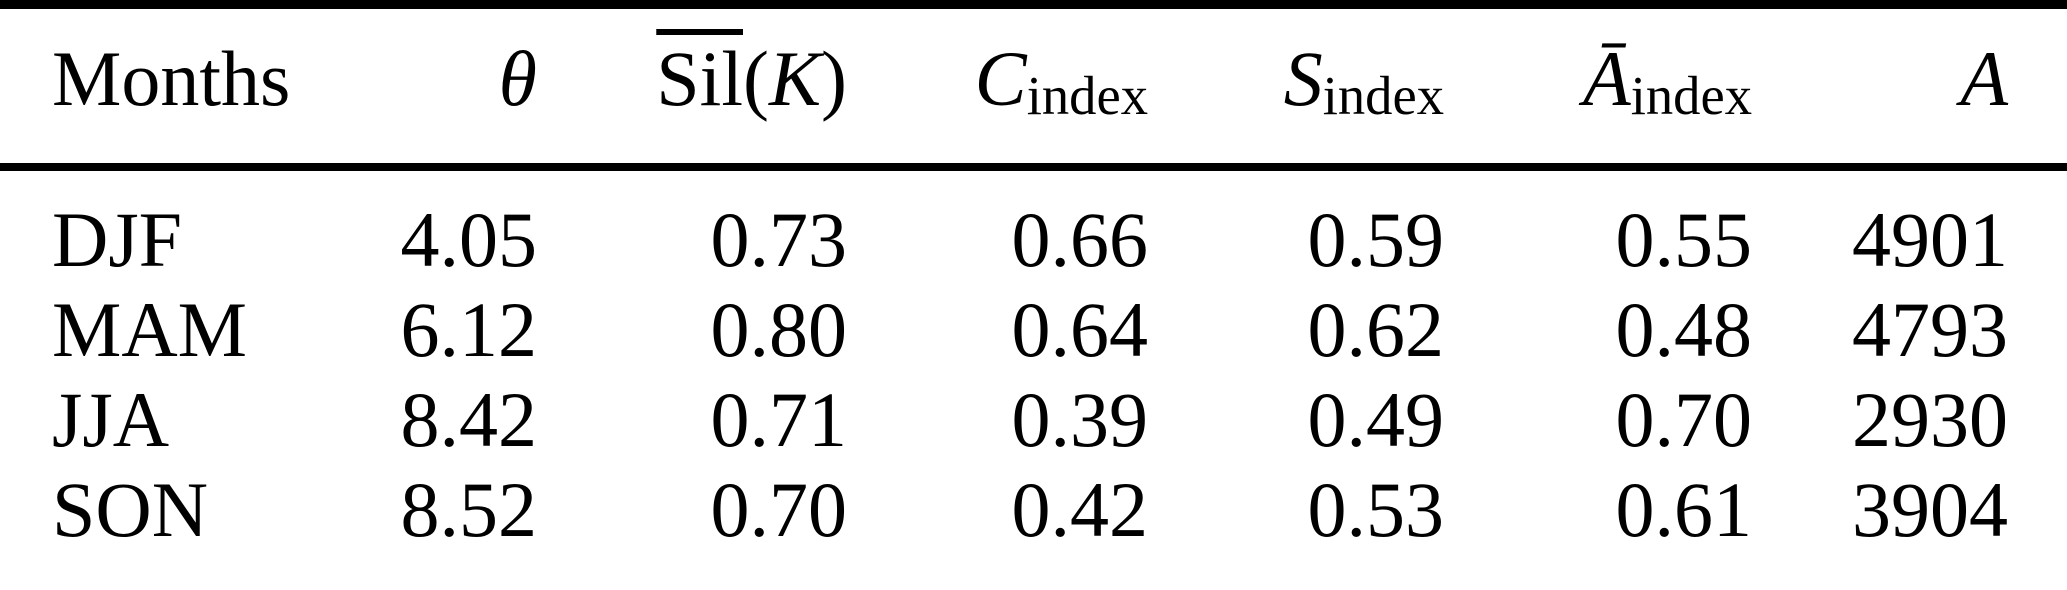  What do you see at coordinates (779, 239) in the screenshot?
I see `cell-sil: 0.73` at bounding box center [779, 239].